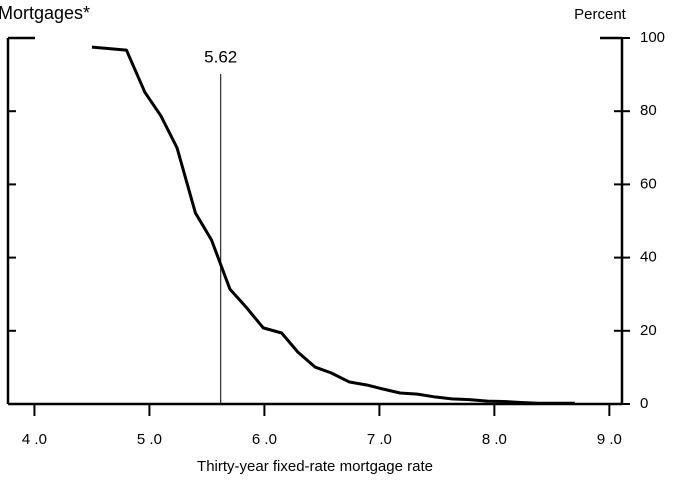 The height and width of the screenshot is (488, 686). I want to click on y-tick-label: 20, so click(648, 330).